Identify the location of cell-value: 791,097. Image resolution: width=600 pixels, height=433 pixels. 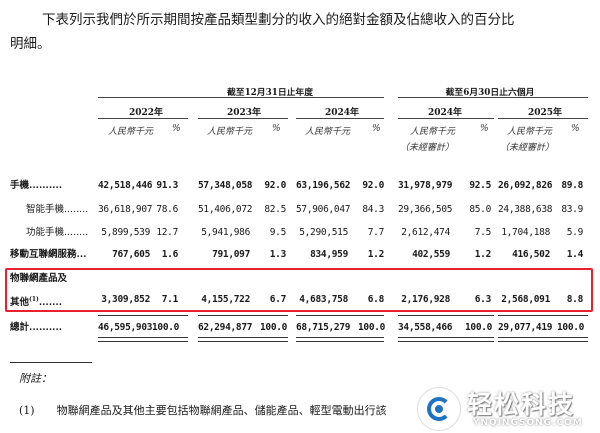
(231, 254).